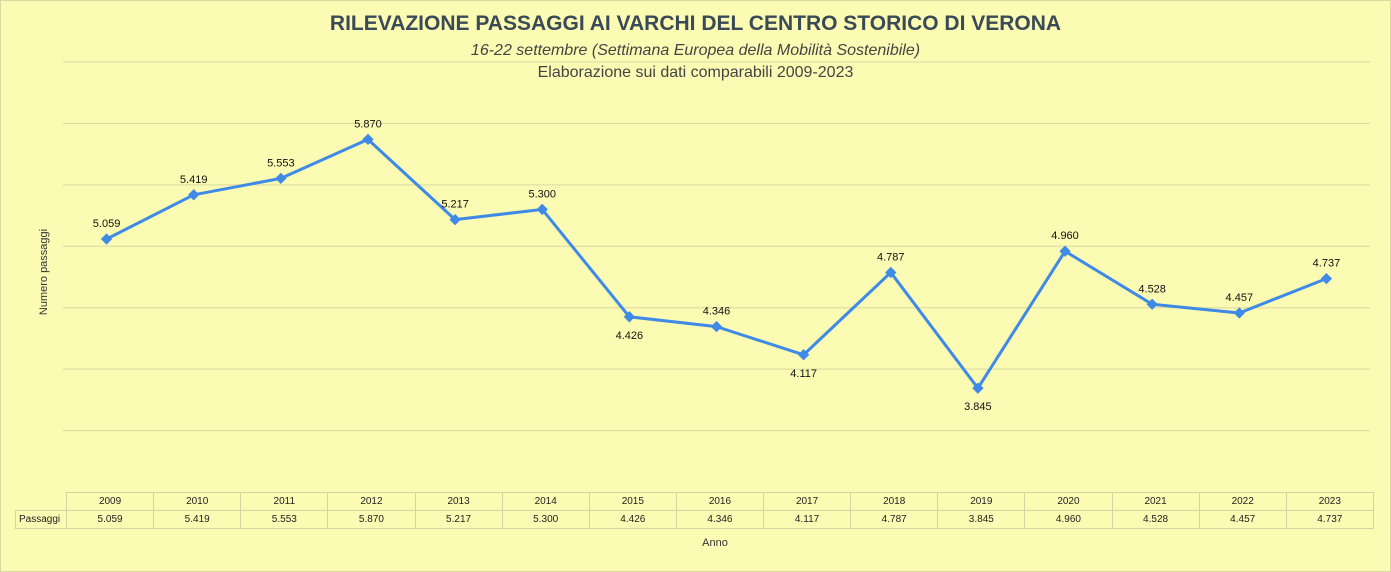  Describe the element at coordinates (720, 501) in the screenshot. I see `data-table-year-2016: 2016` at that location.